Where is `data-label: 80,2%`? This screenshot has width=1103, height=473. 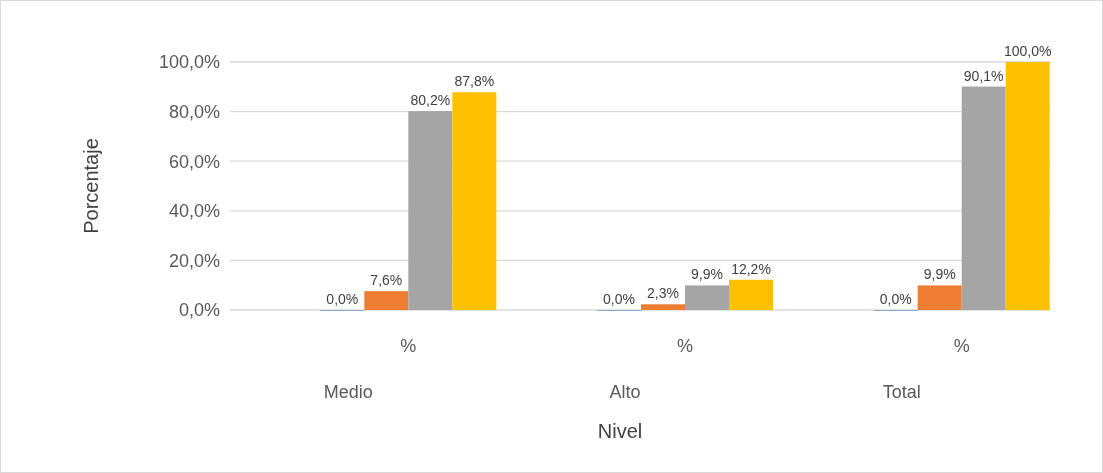
data-label: 80,2% is located at coordinates (430, 100).